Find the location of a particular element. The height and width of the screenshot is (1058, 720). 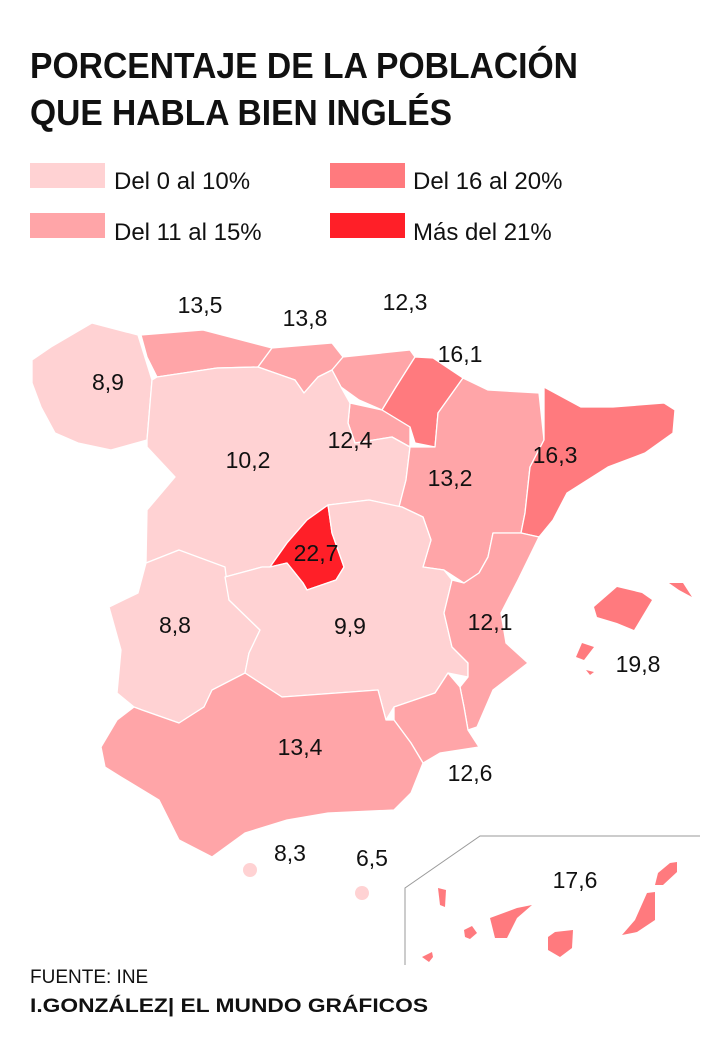

region-navarra is located at coordinates (422, 402).